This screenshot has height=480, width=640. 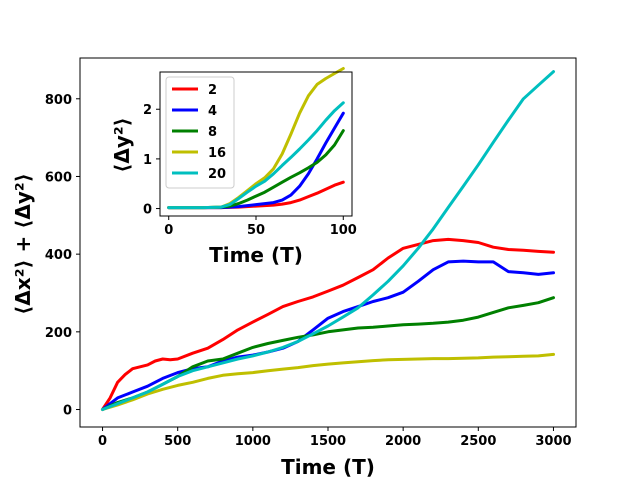 I want to click on main-y-tick-label: 400, so click(x=58, y=255).